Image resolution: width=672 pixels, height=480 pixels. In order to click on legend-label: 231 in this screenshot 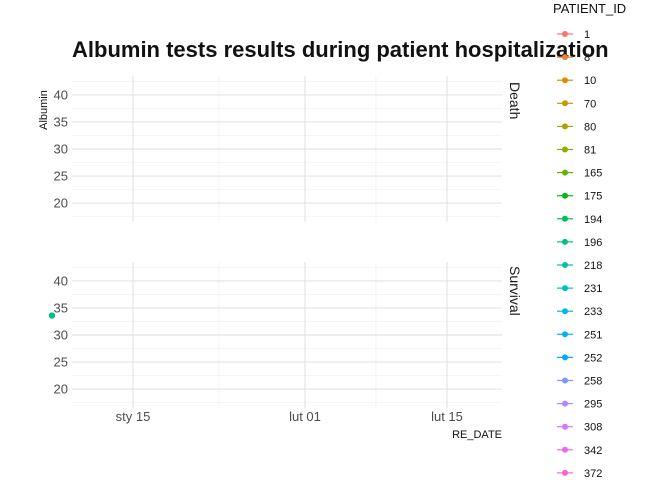, I will do `click(593, 289)`.